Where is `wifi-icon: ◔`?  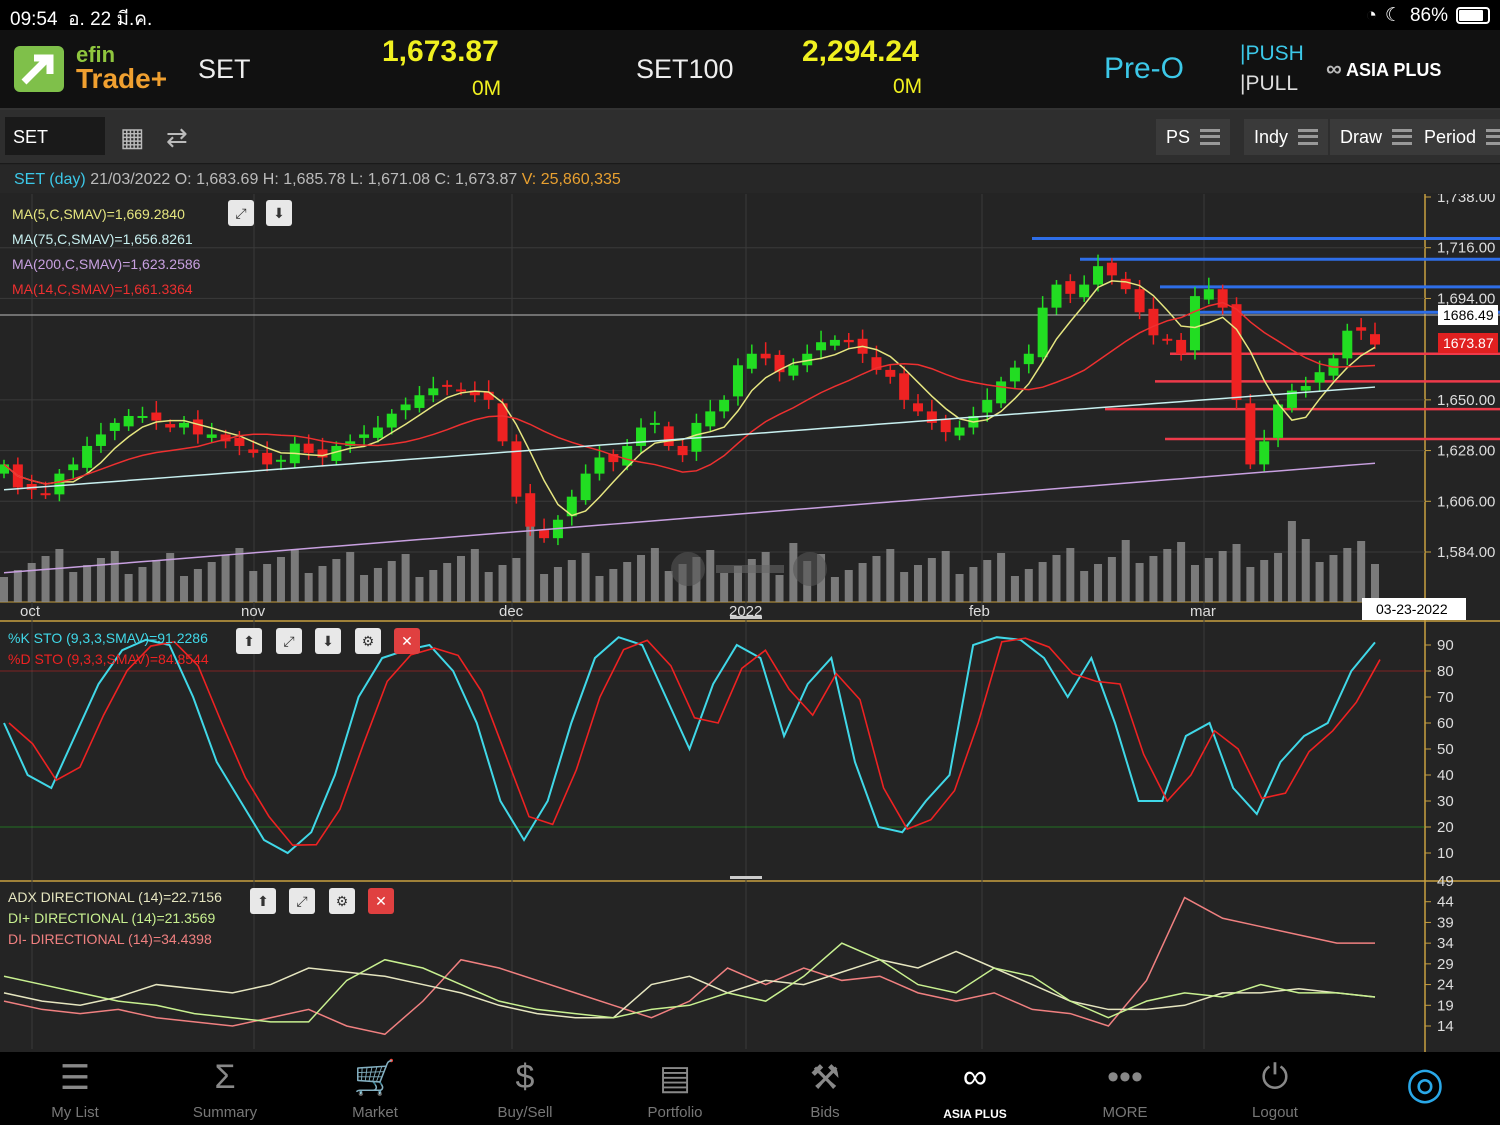 wifi-icon: ◔ is located at coordinates (1371, 15).